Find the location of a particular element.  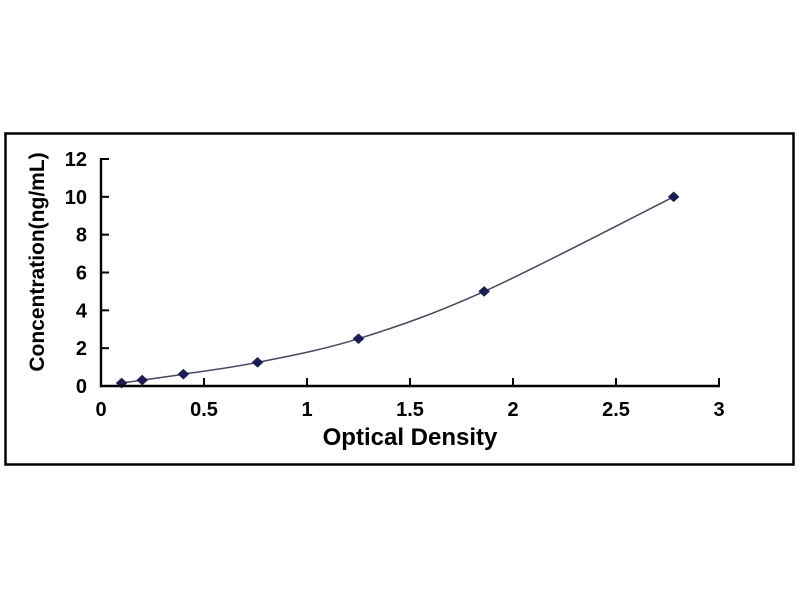

x-tick-label: 0.5 is located at coordinates (204, 410).